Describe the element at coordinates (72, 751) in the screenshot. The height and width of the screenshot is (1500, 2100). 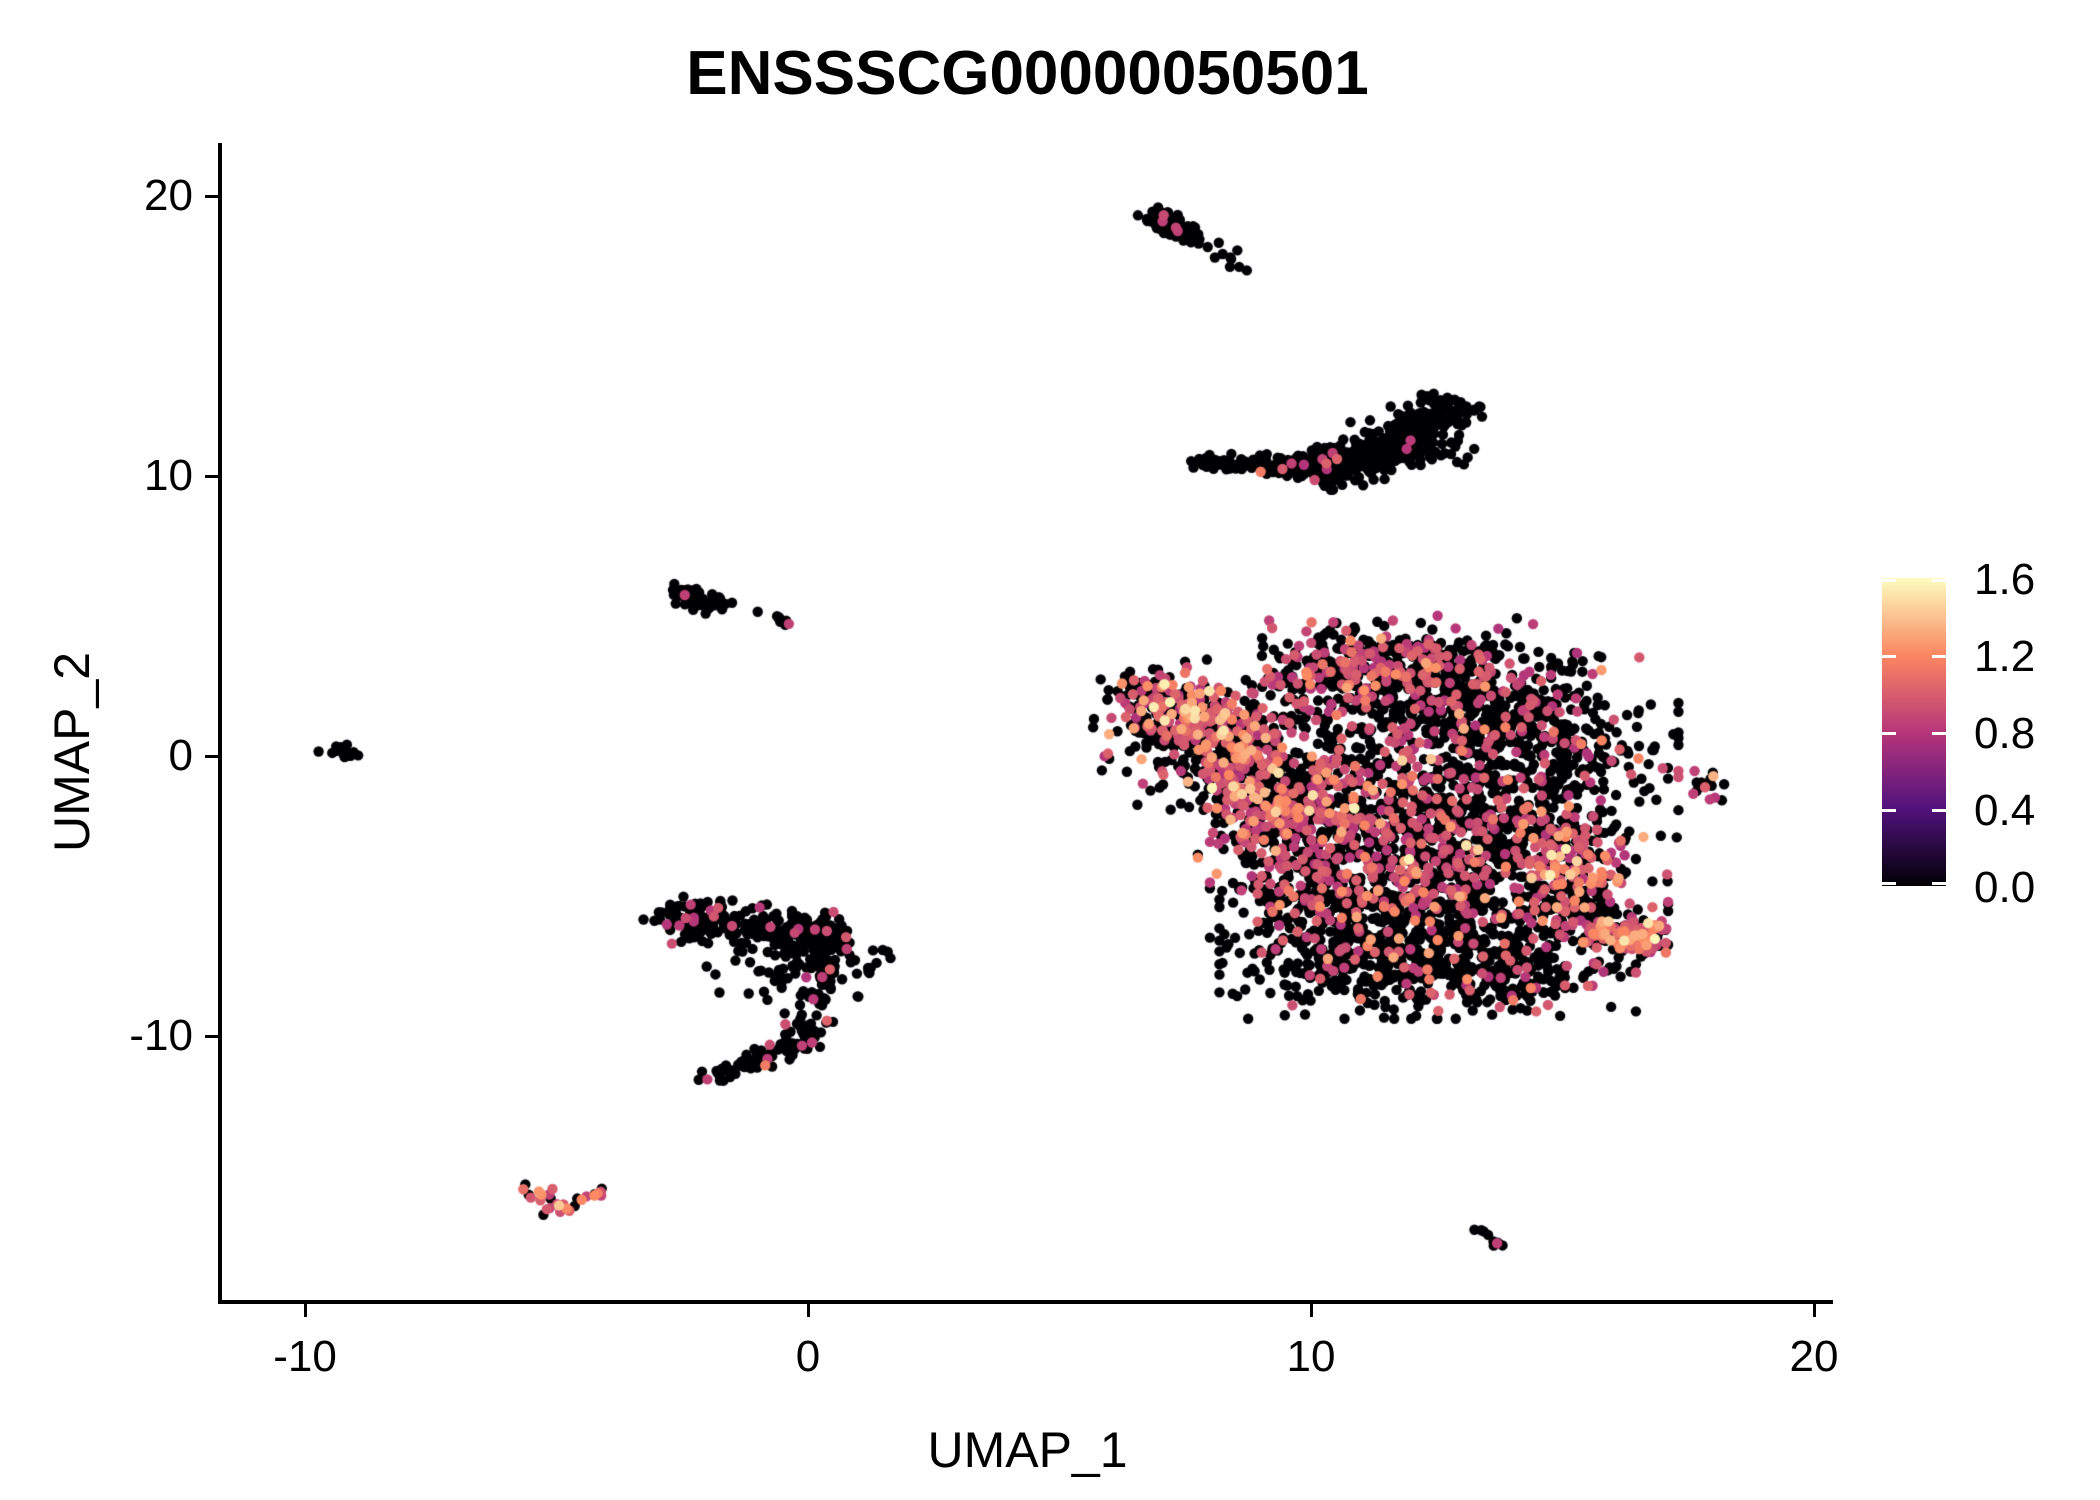
I see `y-axis-title: UMAP_2` at that location.